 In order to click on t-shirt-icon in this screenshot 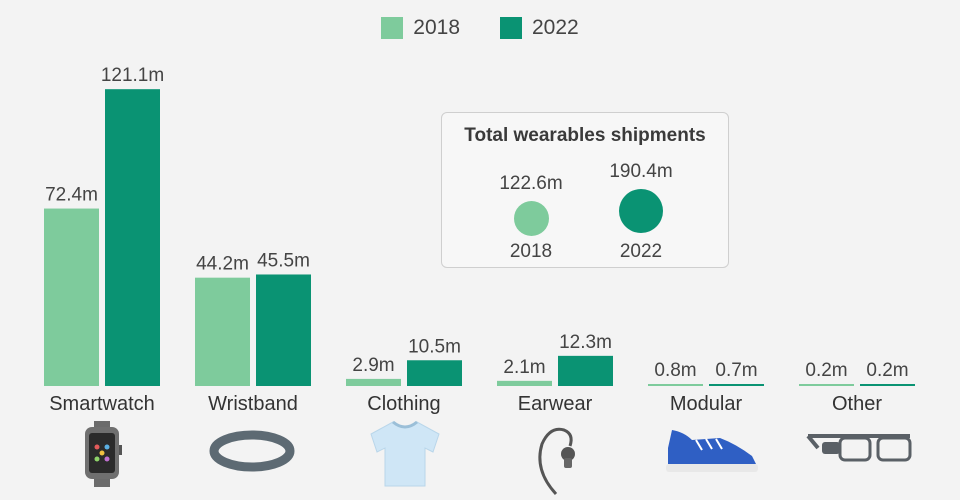, I will do `click(405, 453)`.